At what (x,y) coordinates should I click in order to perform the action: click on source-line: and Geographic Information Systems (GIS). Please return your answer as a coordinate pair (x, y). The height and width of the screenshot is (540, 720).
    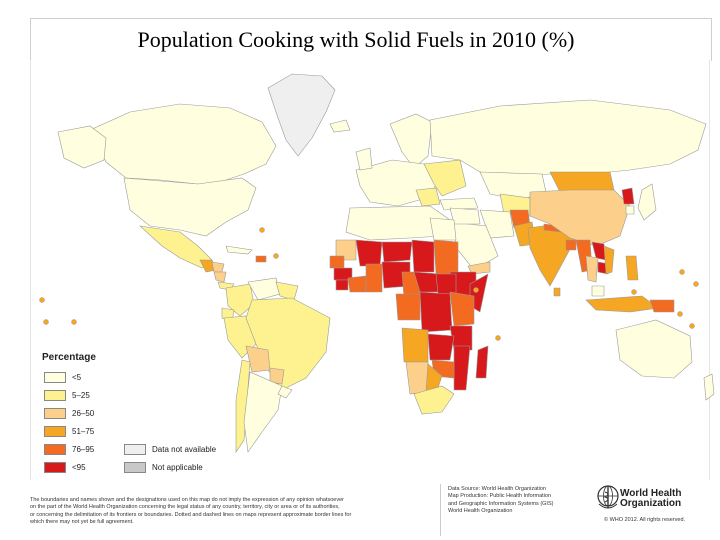
    Looking at the image, I should click on (501, 503).